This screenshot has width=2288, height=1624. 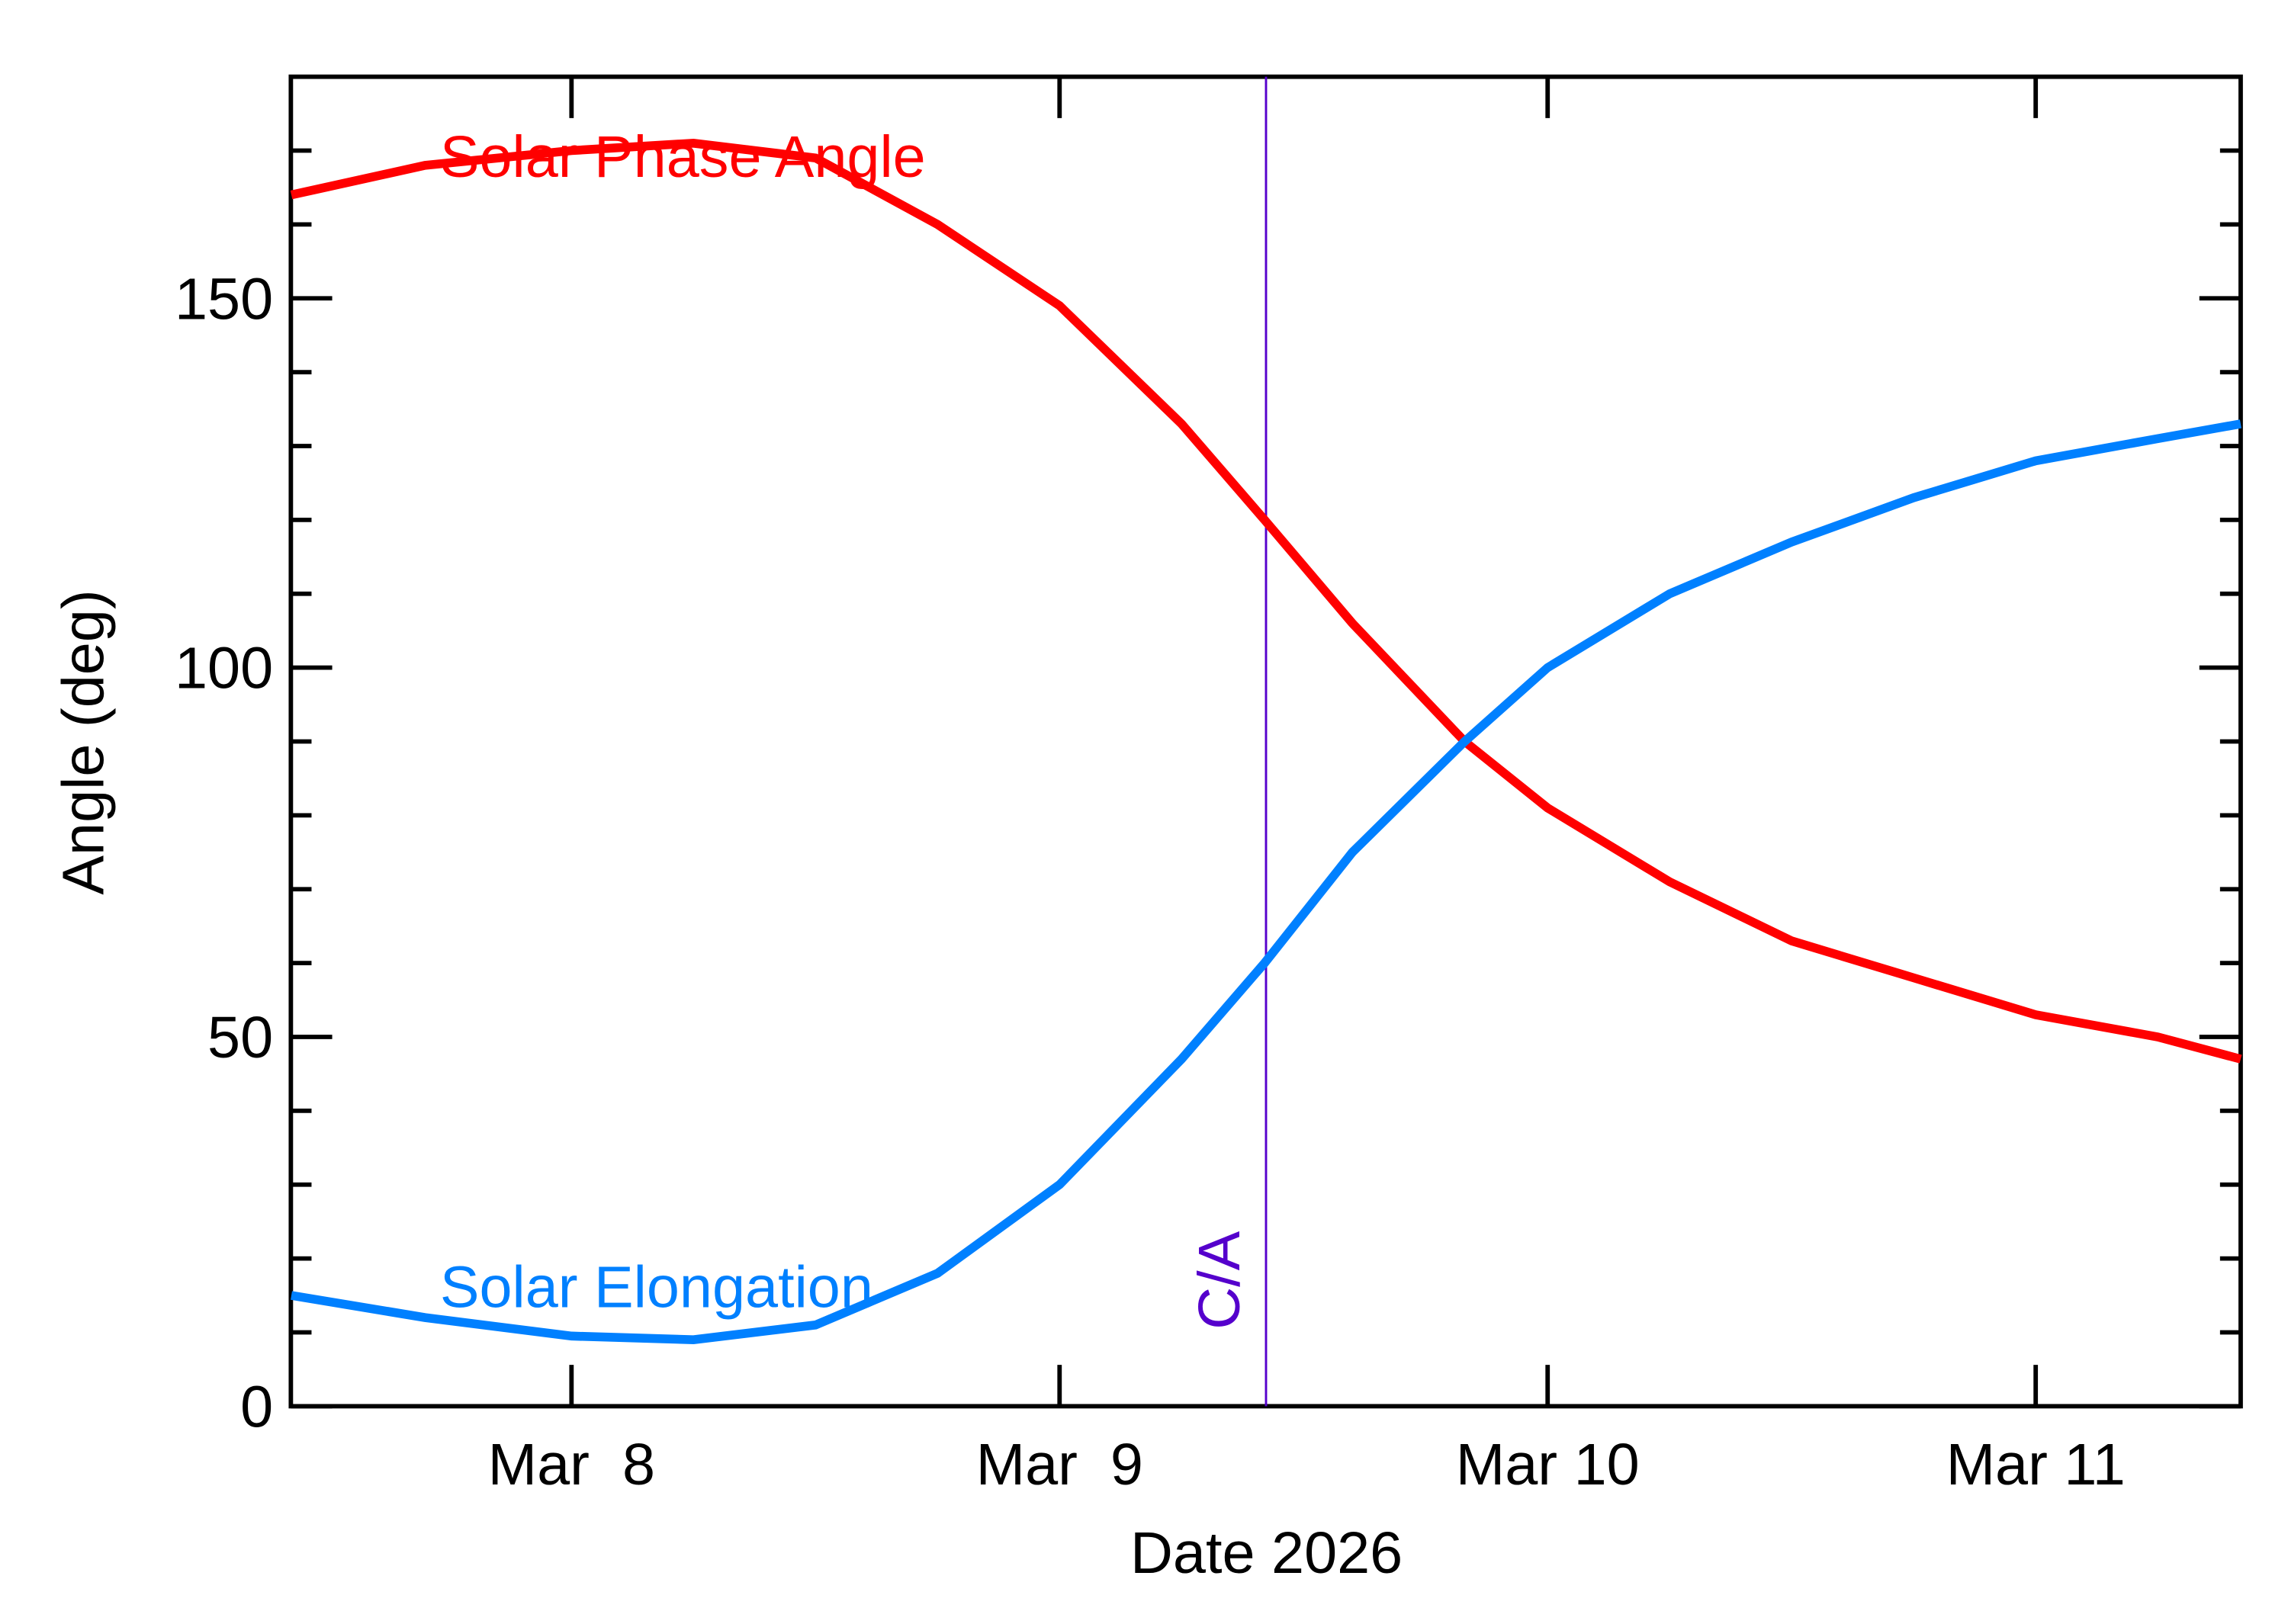 What do you see at coordinates (1220, 1280) in the screenshot?
I see `closest-approach-label: C/A` at bounding box center [1220, 1280].